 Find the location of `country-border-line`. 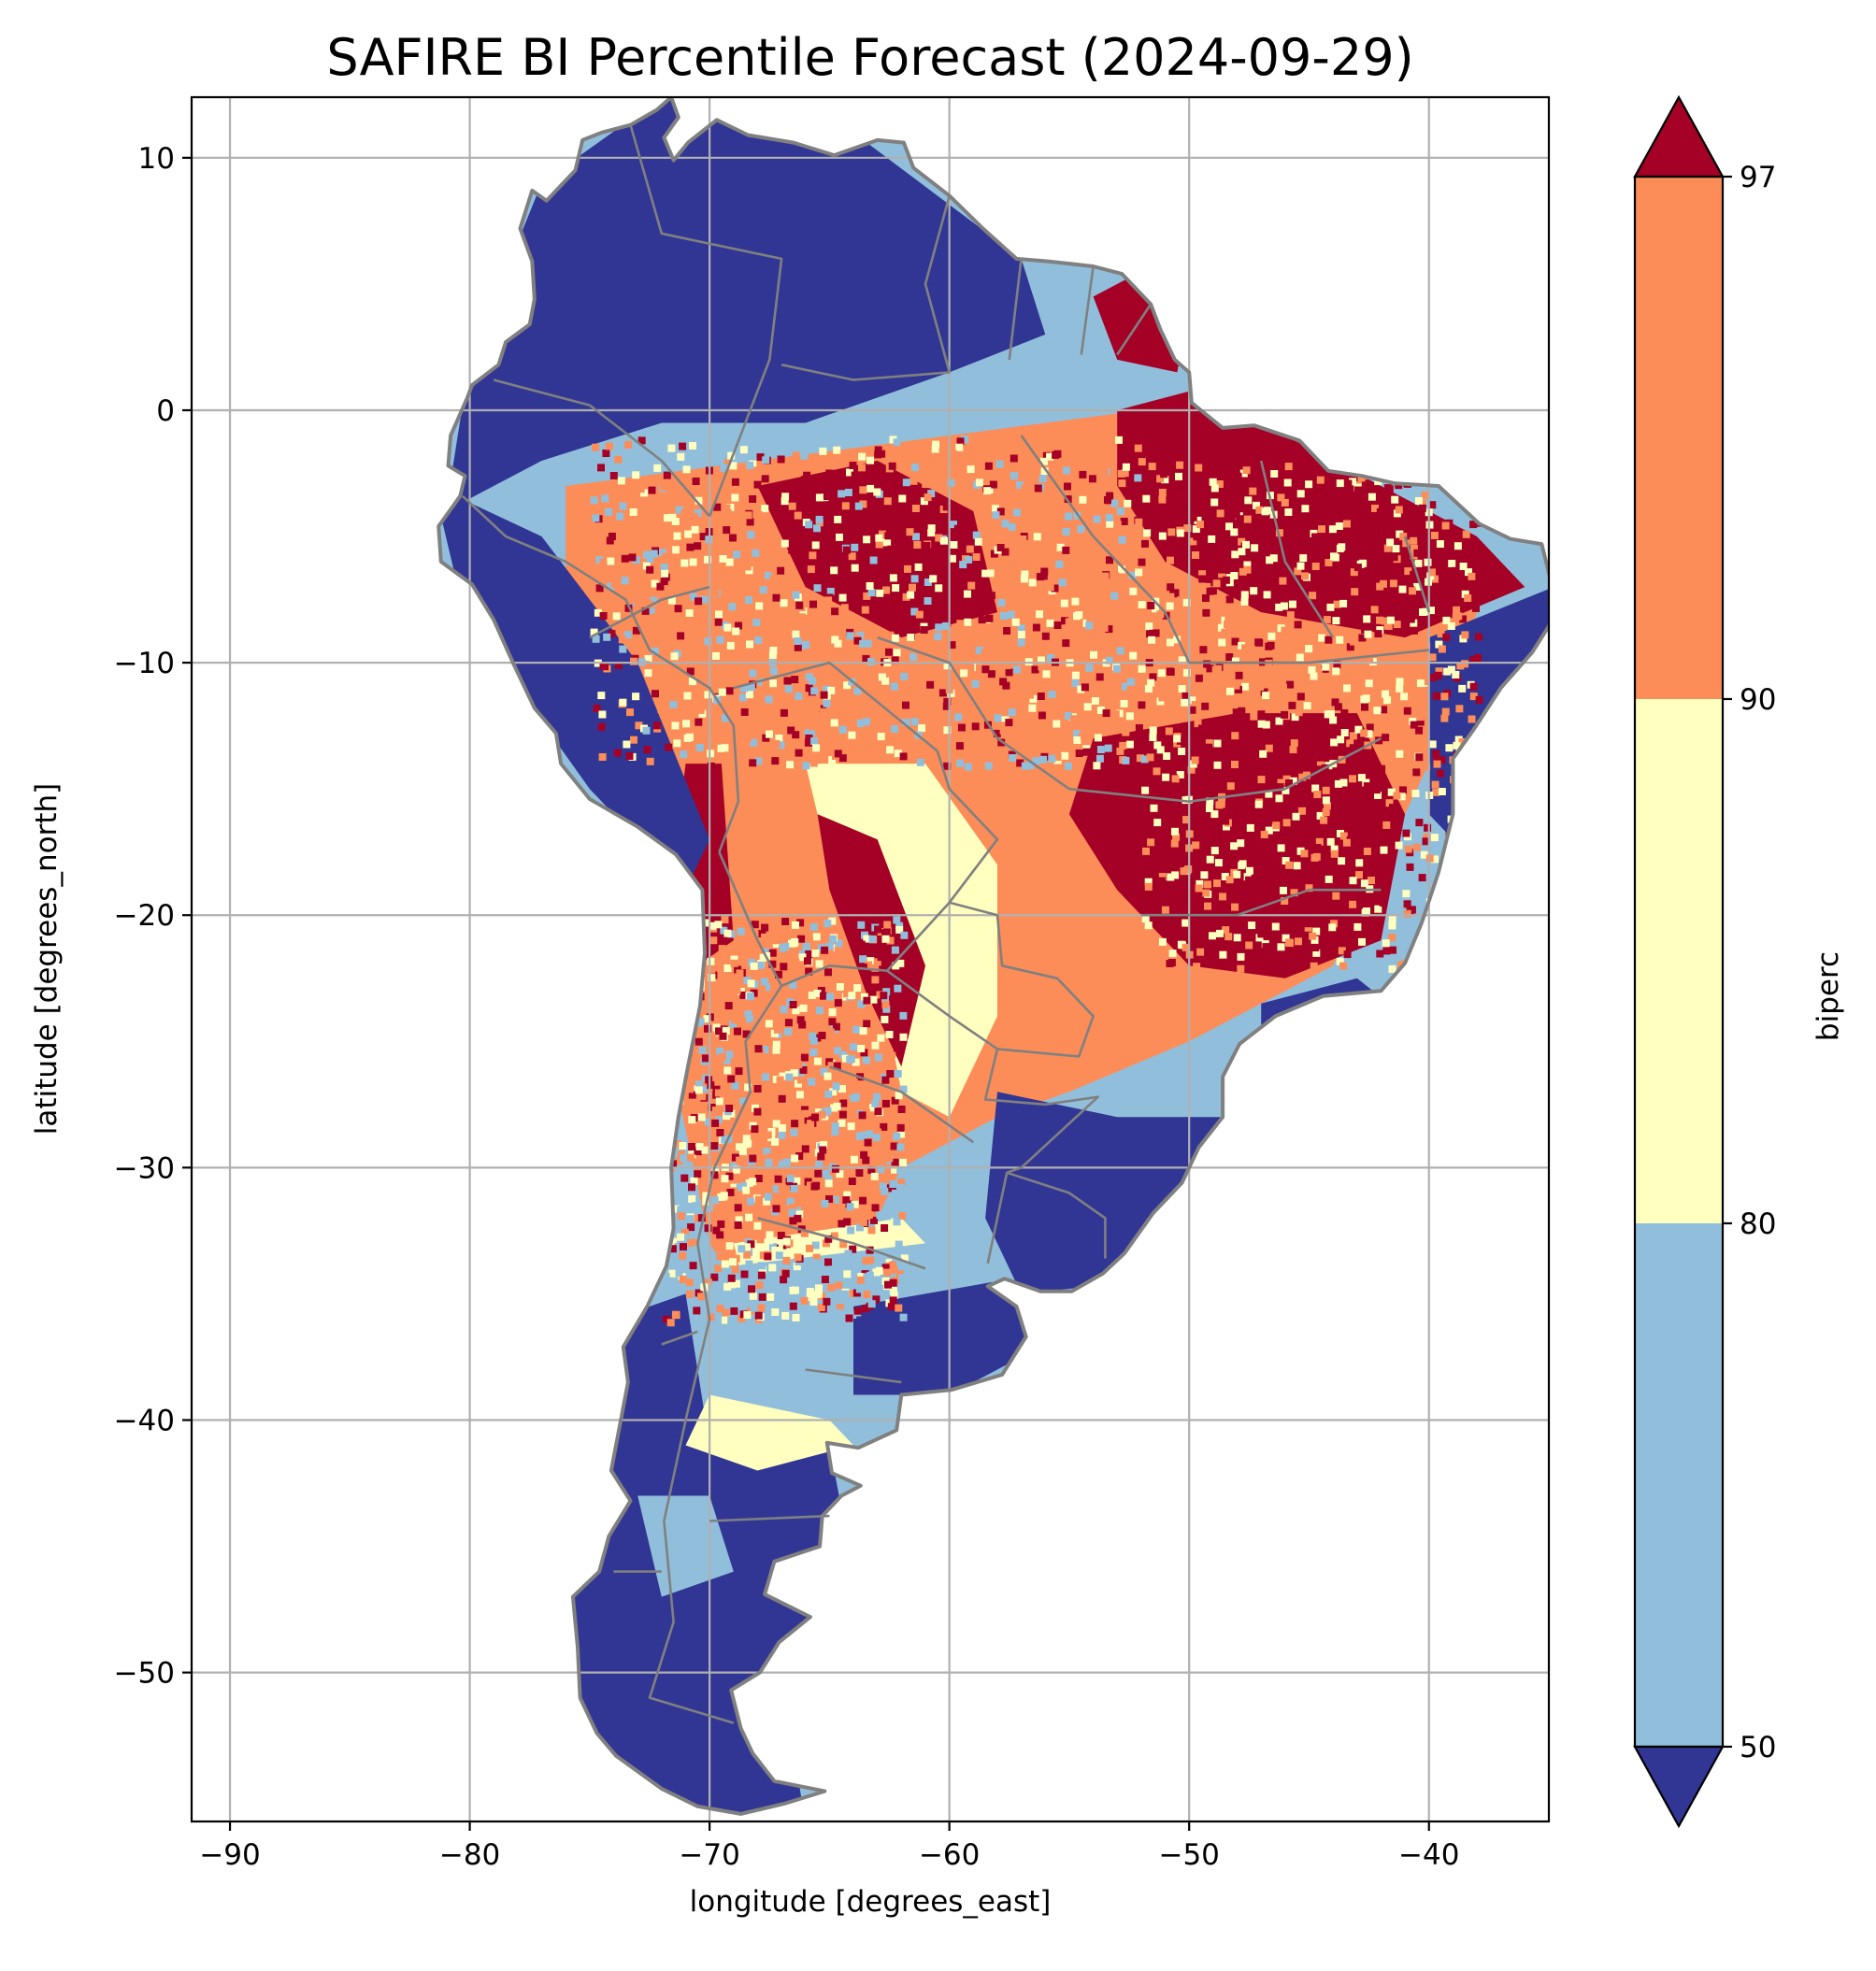

country-border-line is located at coordinates (974, 713).